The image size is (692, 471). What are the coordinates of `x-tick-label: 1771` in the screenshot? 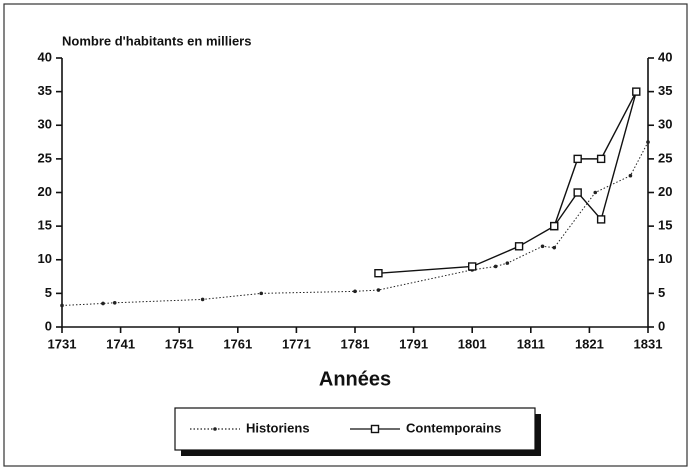 It's located at (296, 343).